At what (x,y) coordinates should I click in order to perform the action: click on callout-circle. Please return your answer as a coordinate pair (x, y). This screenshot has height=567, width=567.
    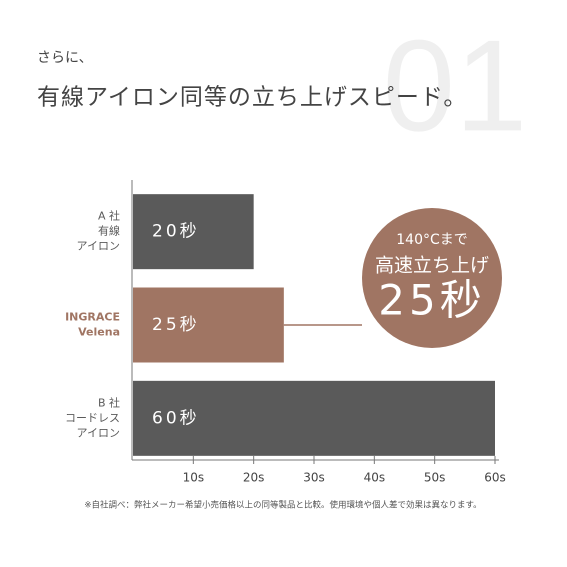
    Looking at the image, I should click on (432, 278).